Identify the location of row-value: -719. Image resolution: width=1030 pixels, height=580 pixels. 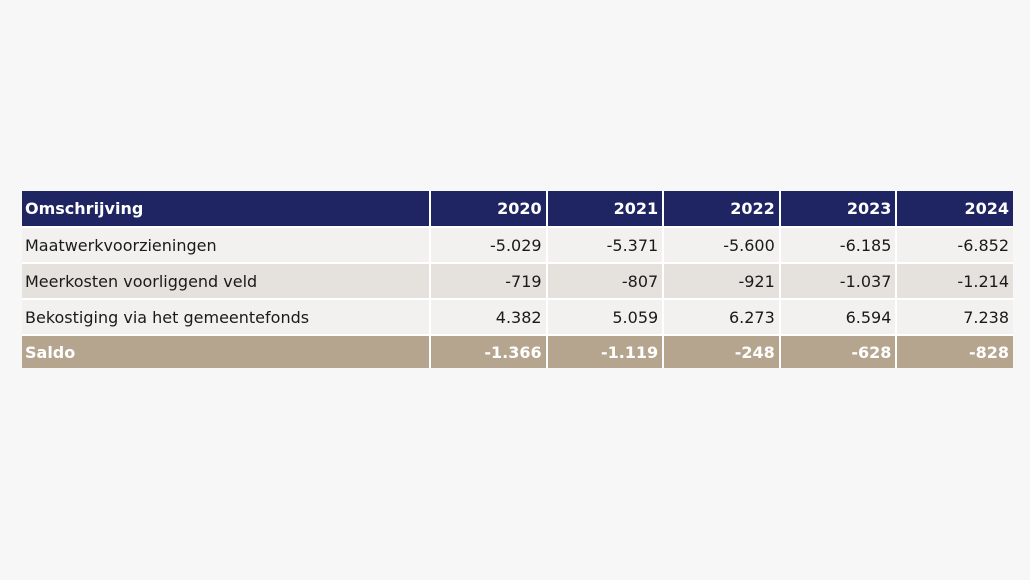
(488, 281).